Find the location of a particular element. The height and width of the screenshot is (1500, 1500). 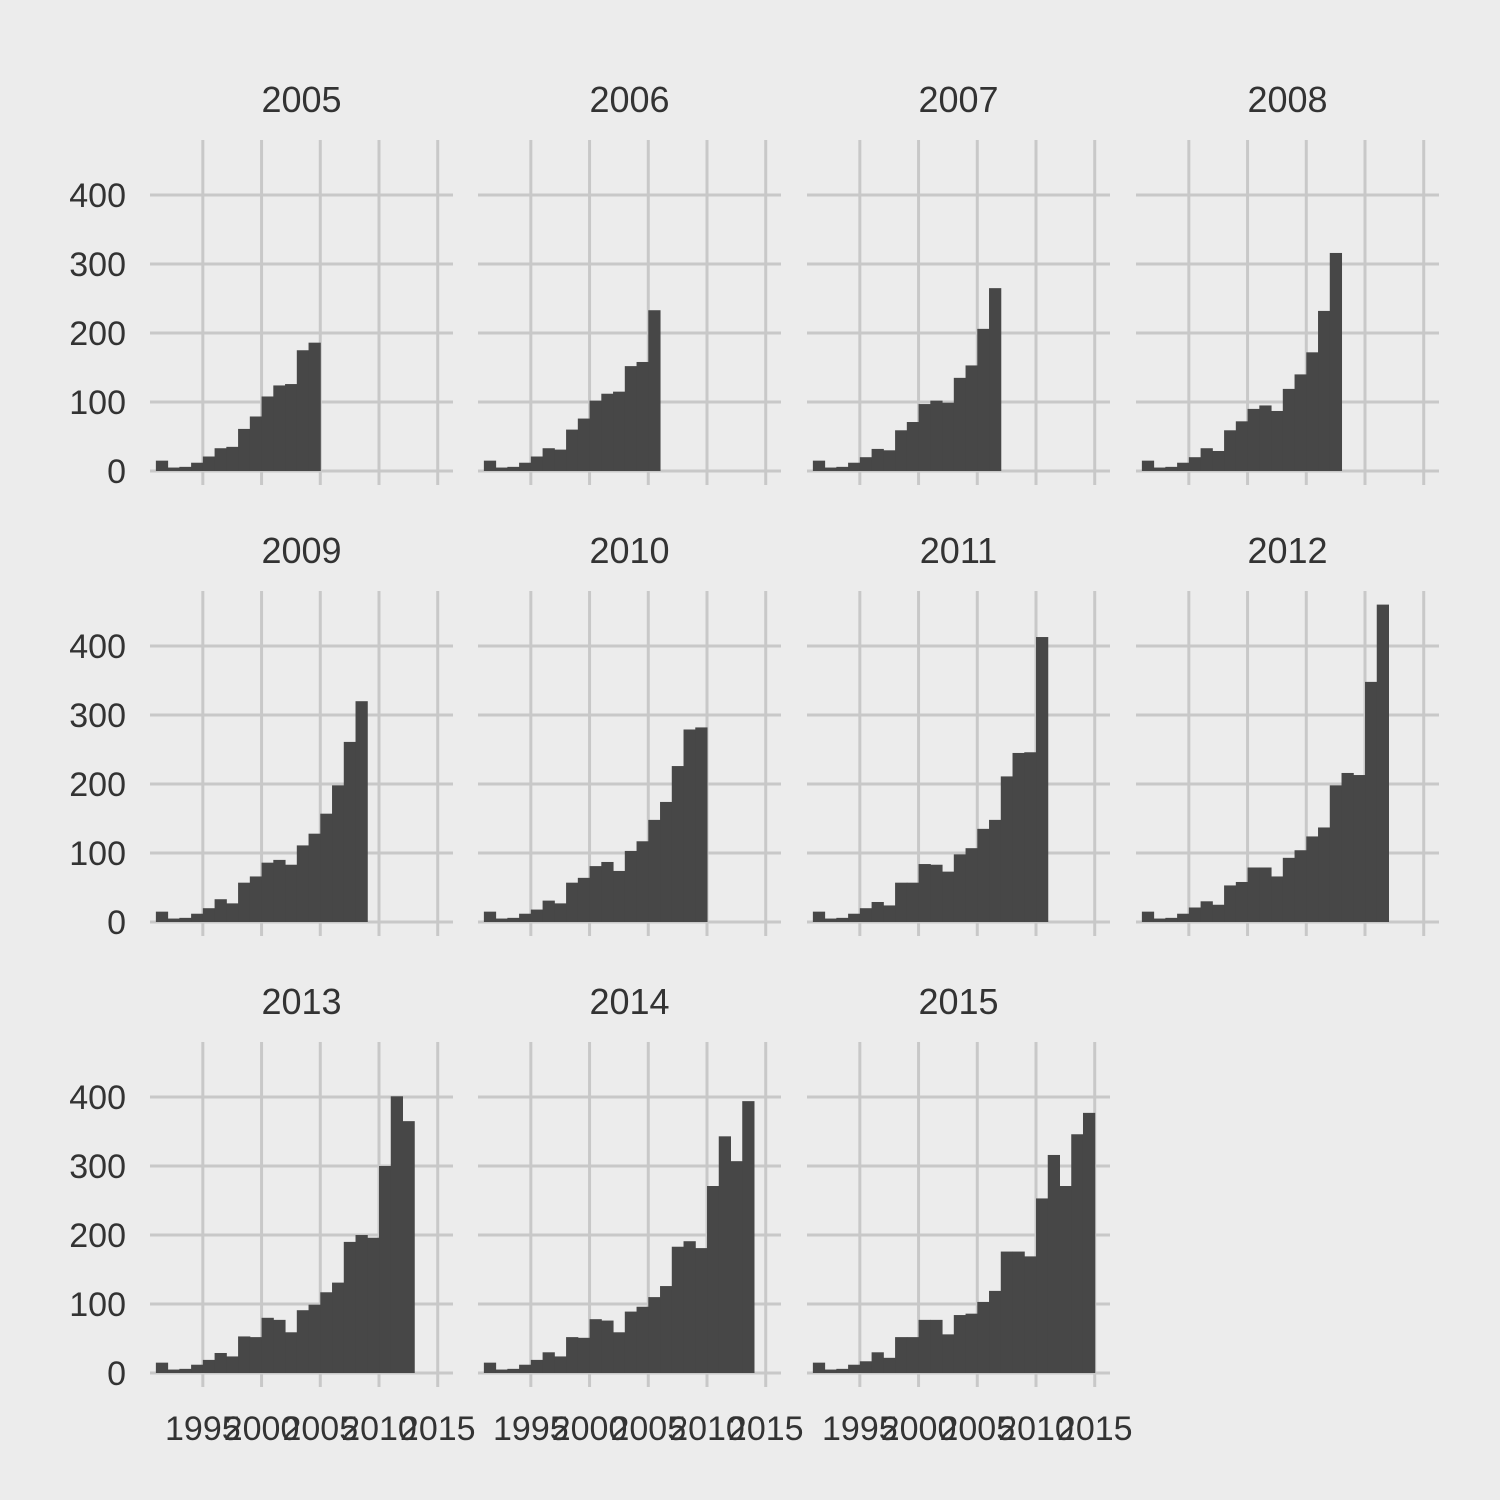

facet-title: 2012 is located at coordinates (1287, 550).